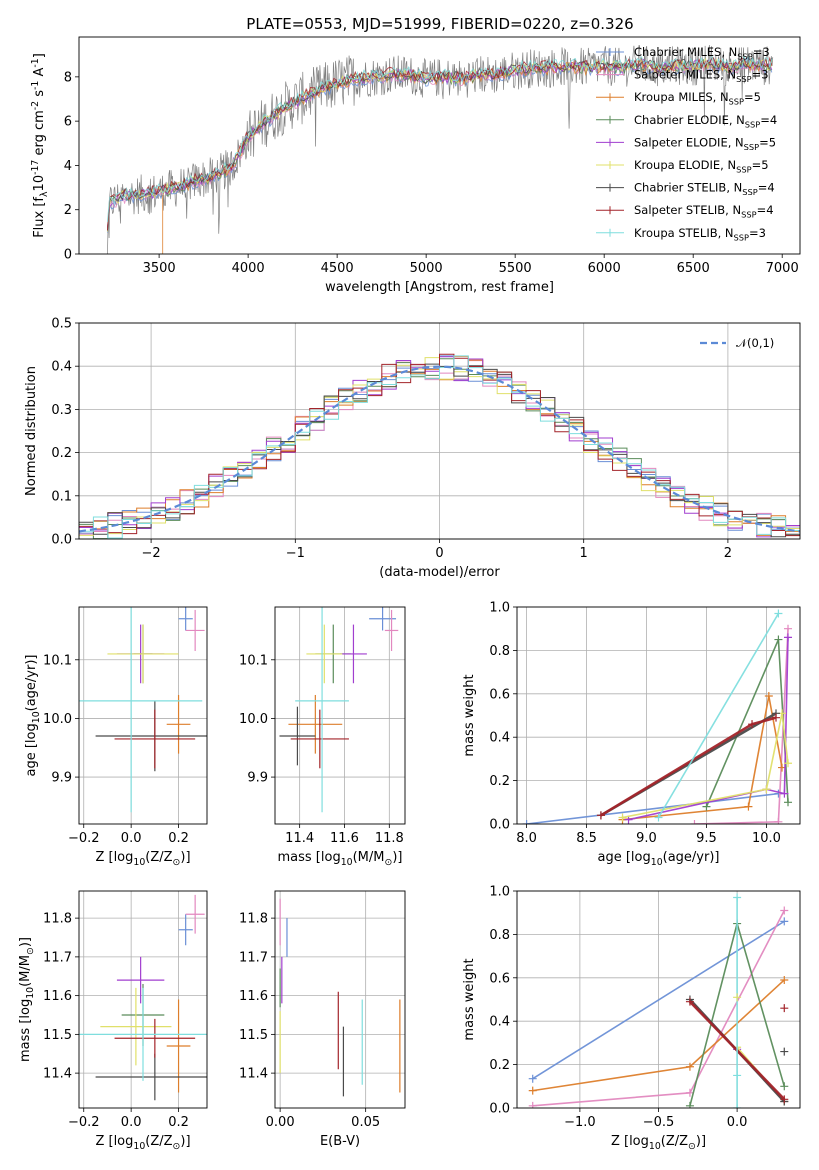  What do you see at coordinates (340, 859) in the screenshot?
I see `x-axis-label: mass [log10(M/M⊙)]` at bounding box center [340, 859].